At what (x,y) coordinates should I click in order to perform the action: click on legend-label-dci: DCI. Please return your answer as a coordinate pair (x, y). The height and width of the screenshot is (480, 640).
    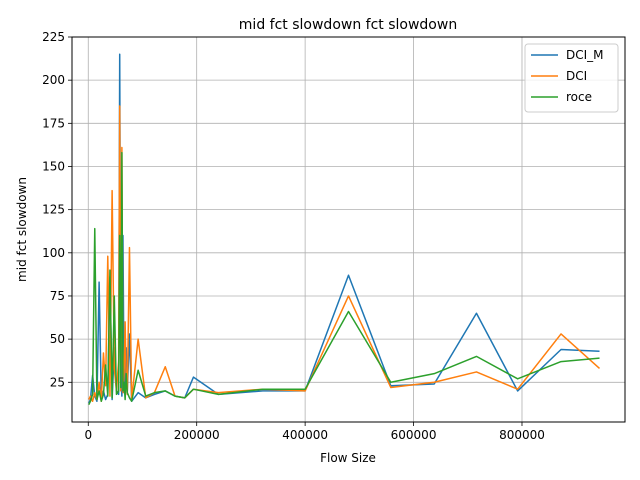
    Looking at the image, I should click on (576, 76).